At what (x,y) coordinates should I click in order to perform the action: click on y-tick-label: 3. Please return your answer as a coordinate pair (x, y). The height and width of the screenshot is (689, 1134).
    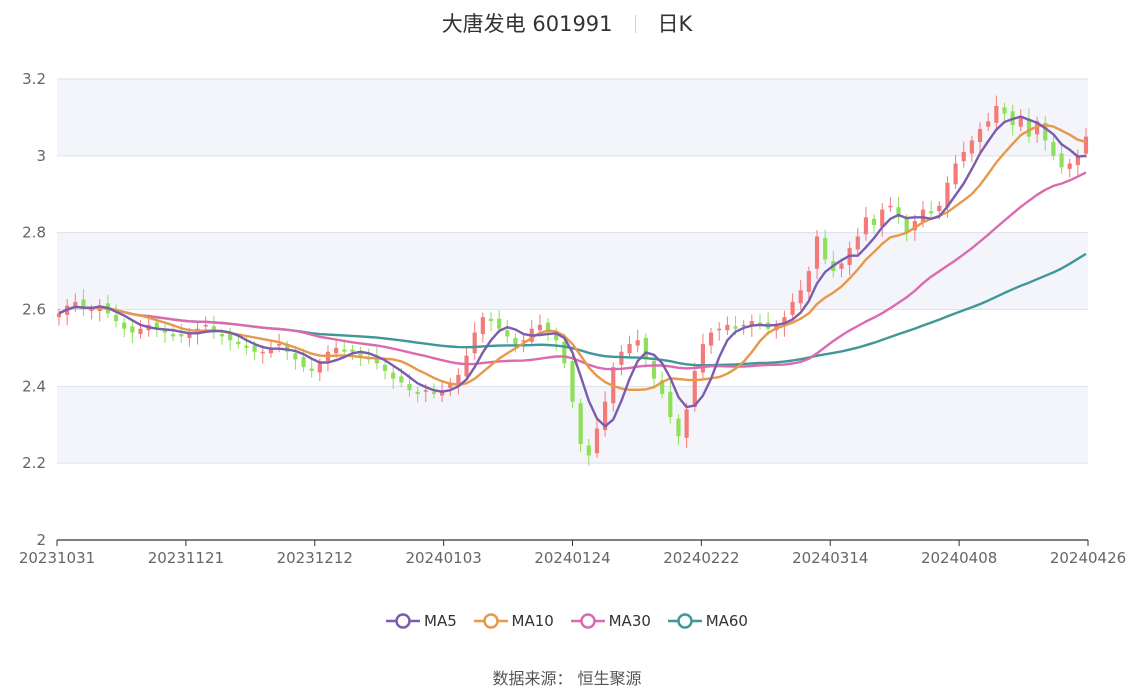
    Looking at the image, I should click on (41, 156).